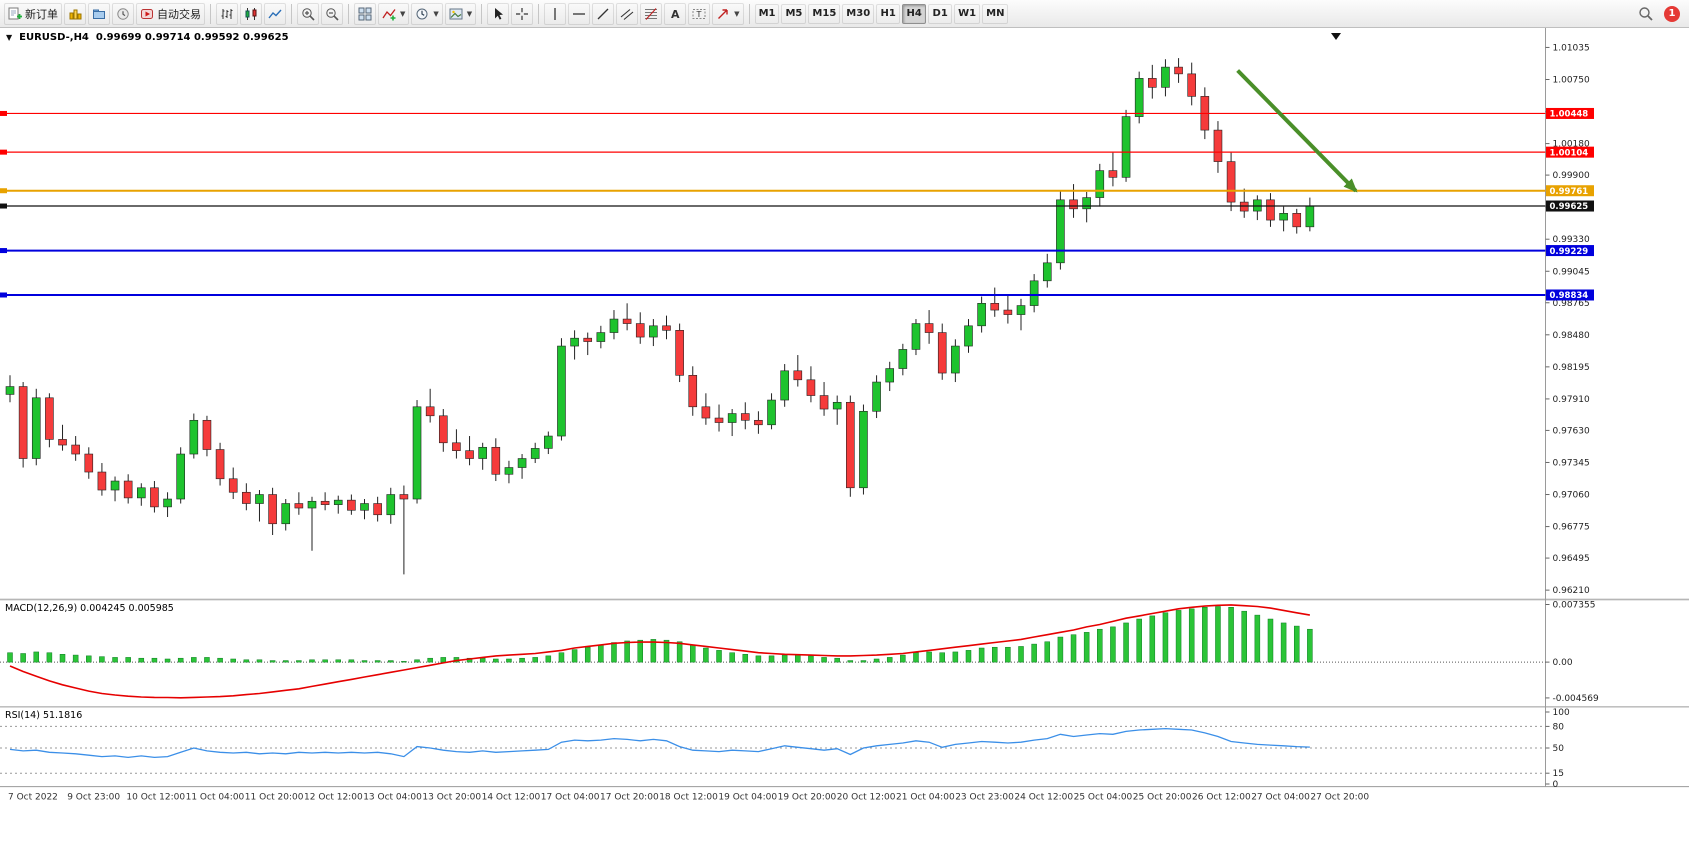 Image resolution: width=1689 pixels, height=866 pixels. Describe the element at coordinates (33, 13) in the screenshot. I see `new-order-button: 新订单` at that location.